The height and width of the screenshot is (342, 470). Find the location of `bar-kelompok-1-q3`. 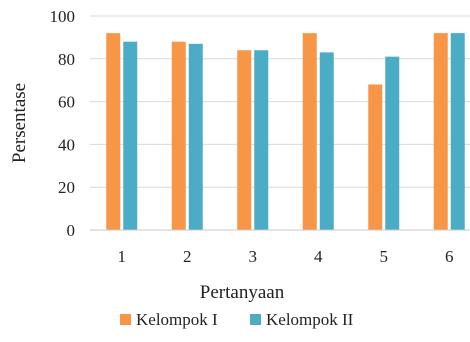

bar-kelompok-1-q3 is located at coordinates (244, 140).